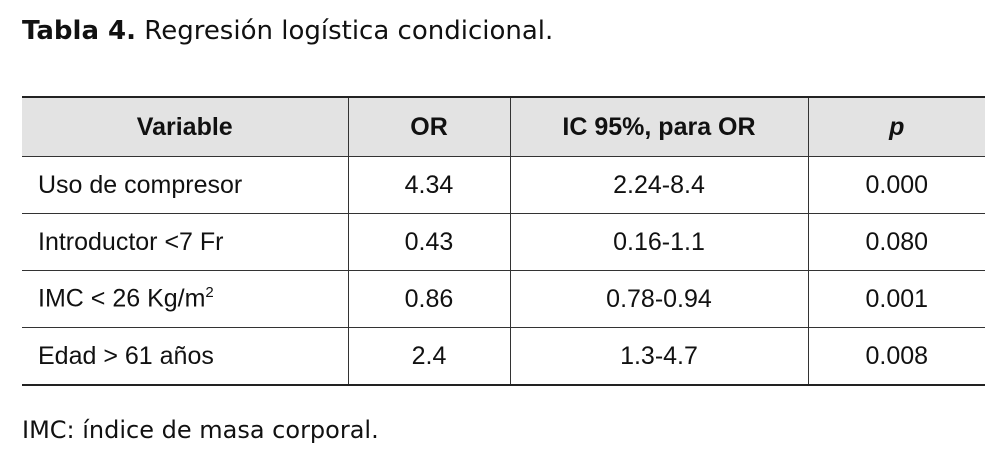  I want to click on table-cell: 0.78-0.94, so click(659, 299).